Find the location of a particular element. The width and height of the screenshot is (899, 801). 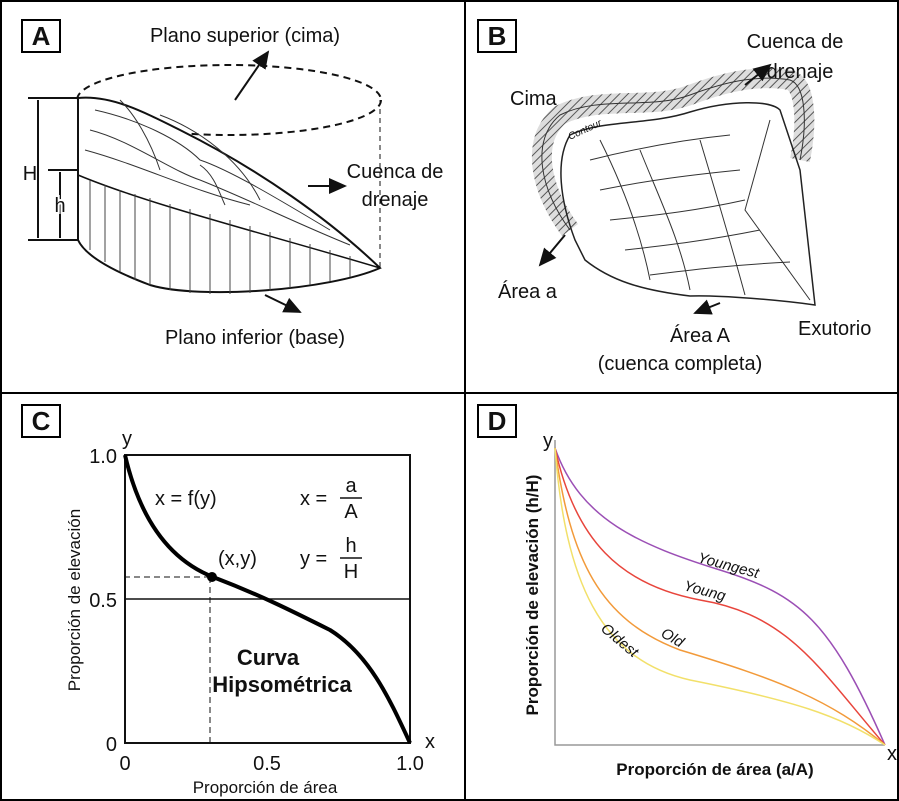

curve-label: Old is located at coordinates (672, 638).